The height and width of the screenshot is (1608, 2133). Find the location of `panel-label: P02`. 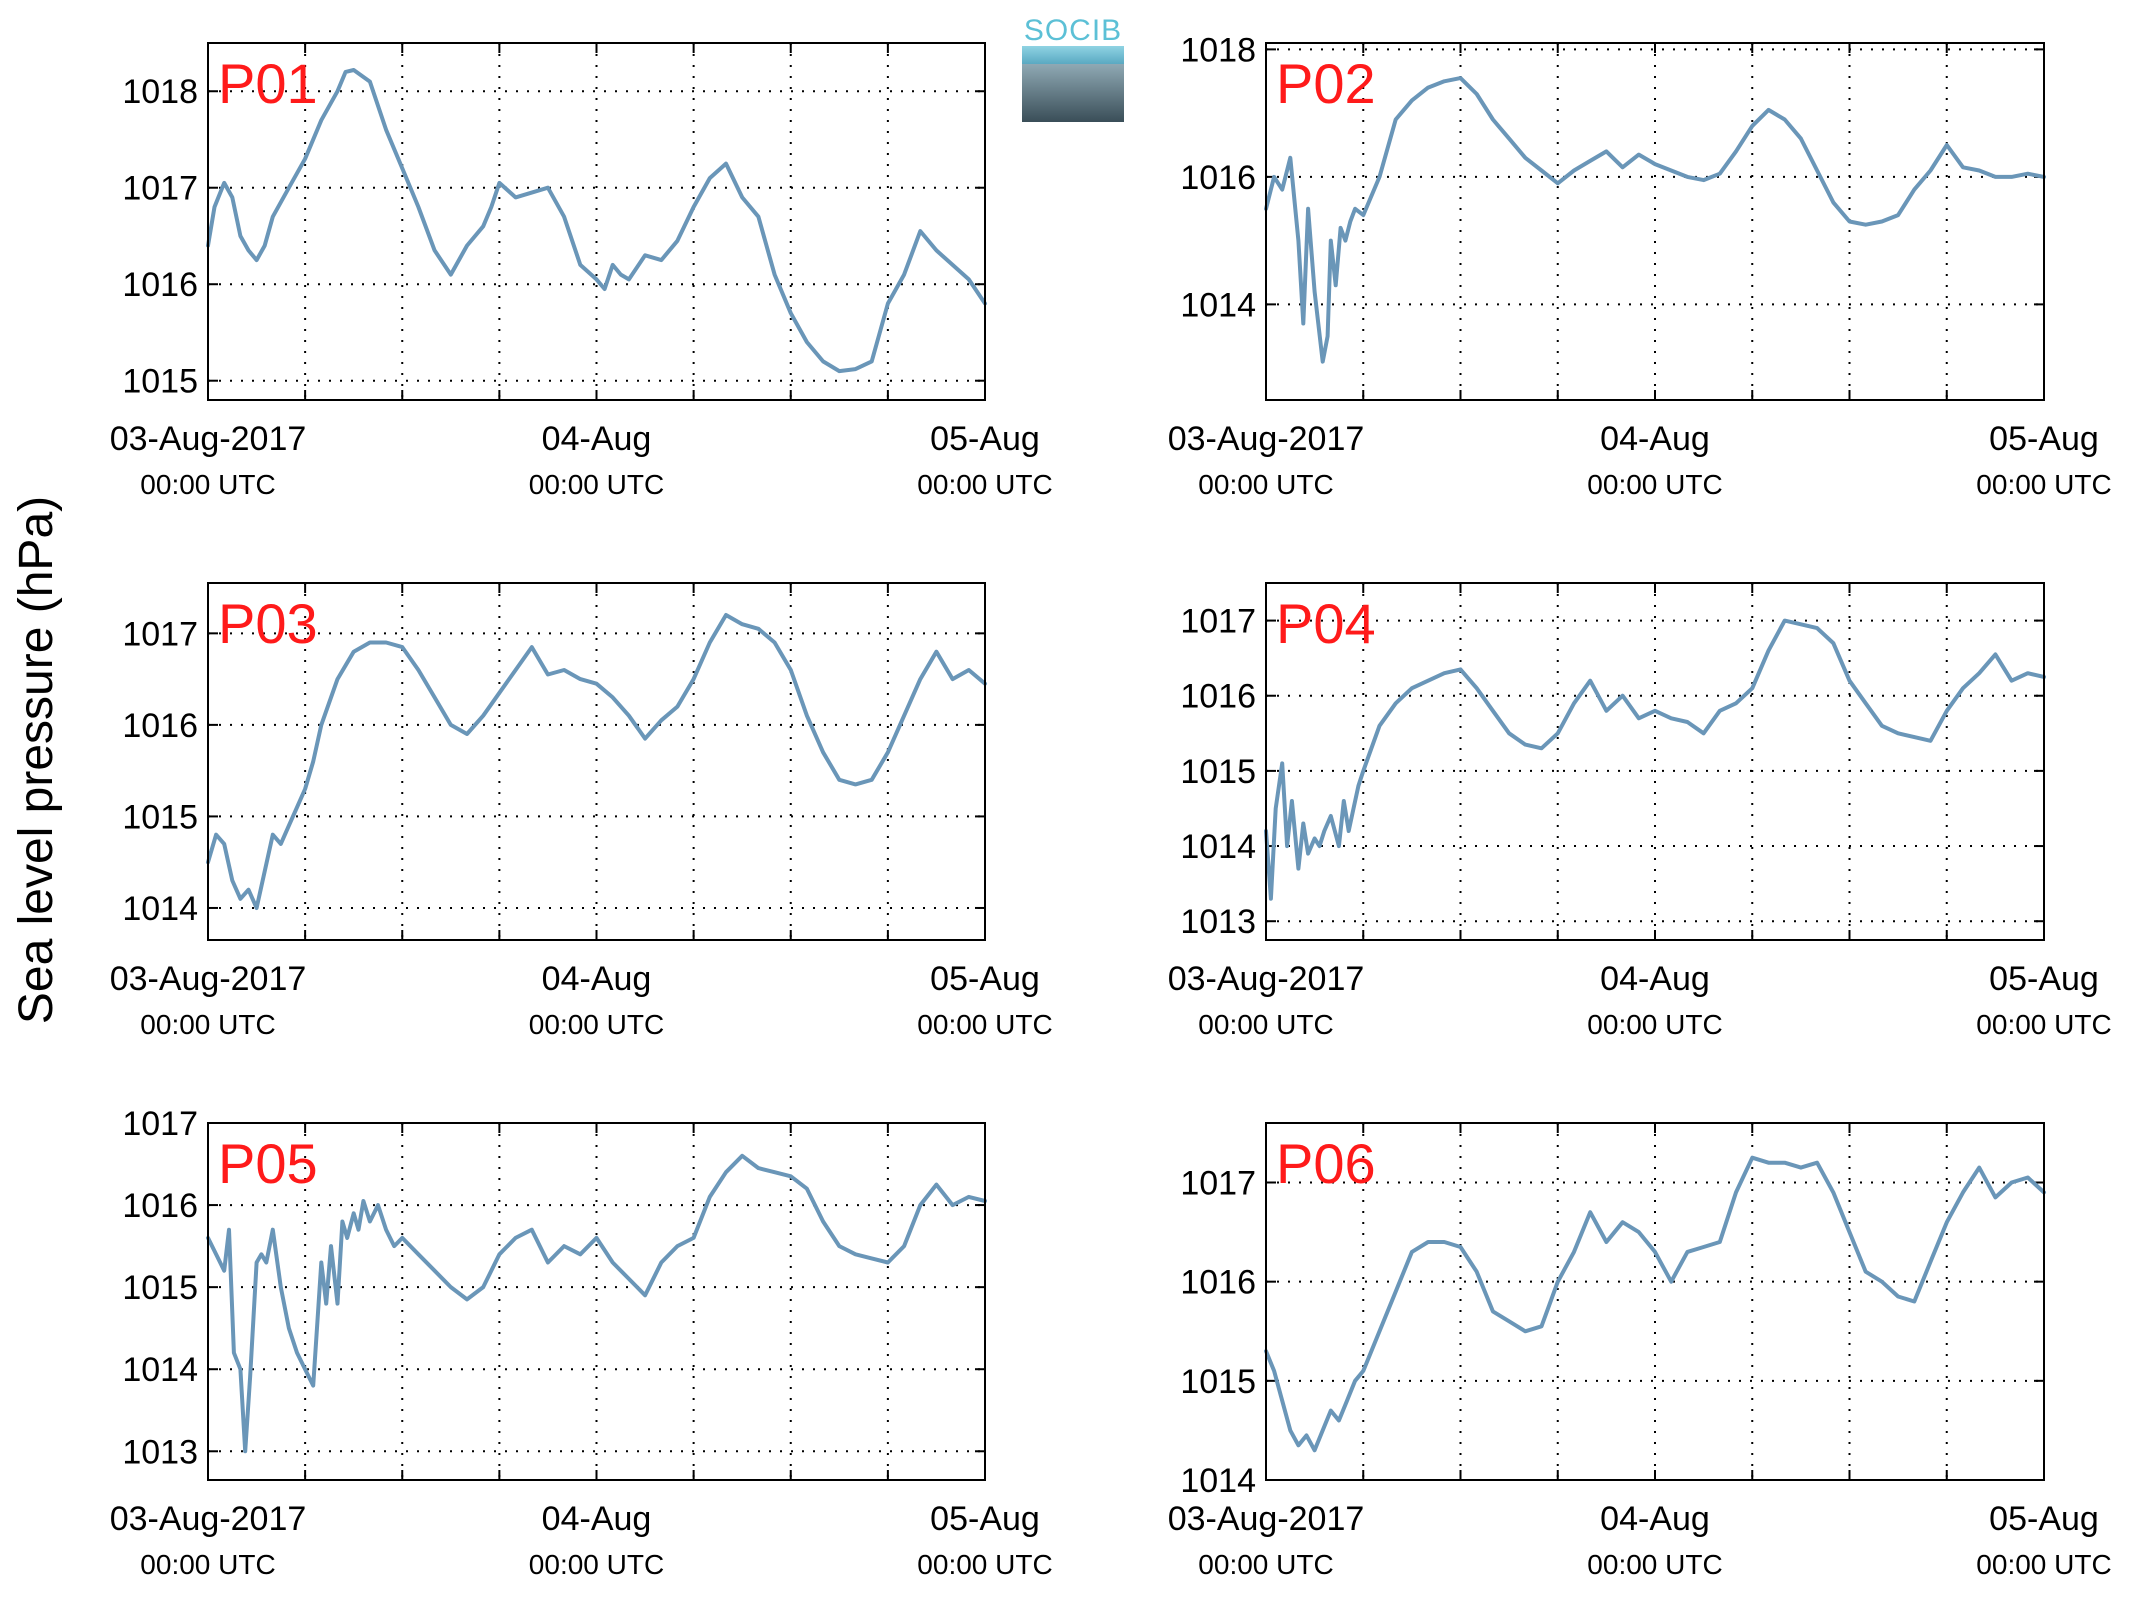

panel-label: P02 is located at coordinates (1326, 83).